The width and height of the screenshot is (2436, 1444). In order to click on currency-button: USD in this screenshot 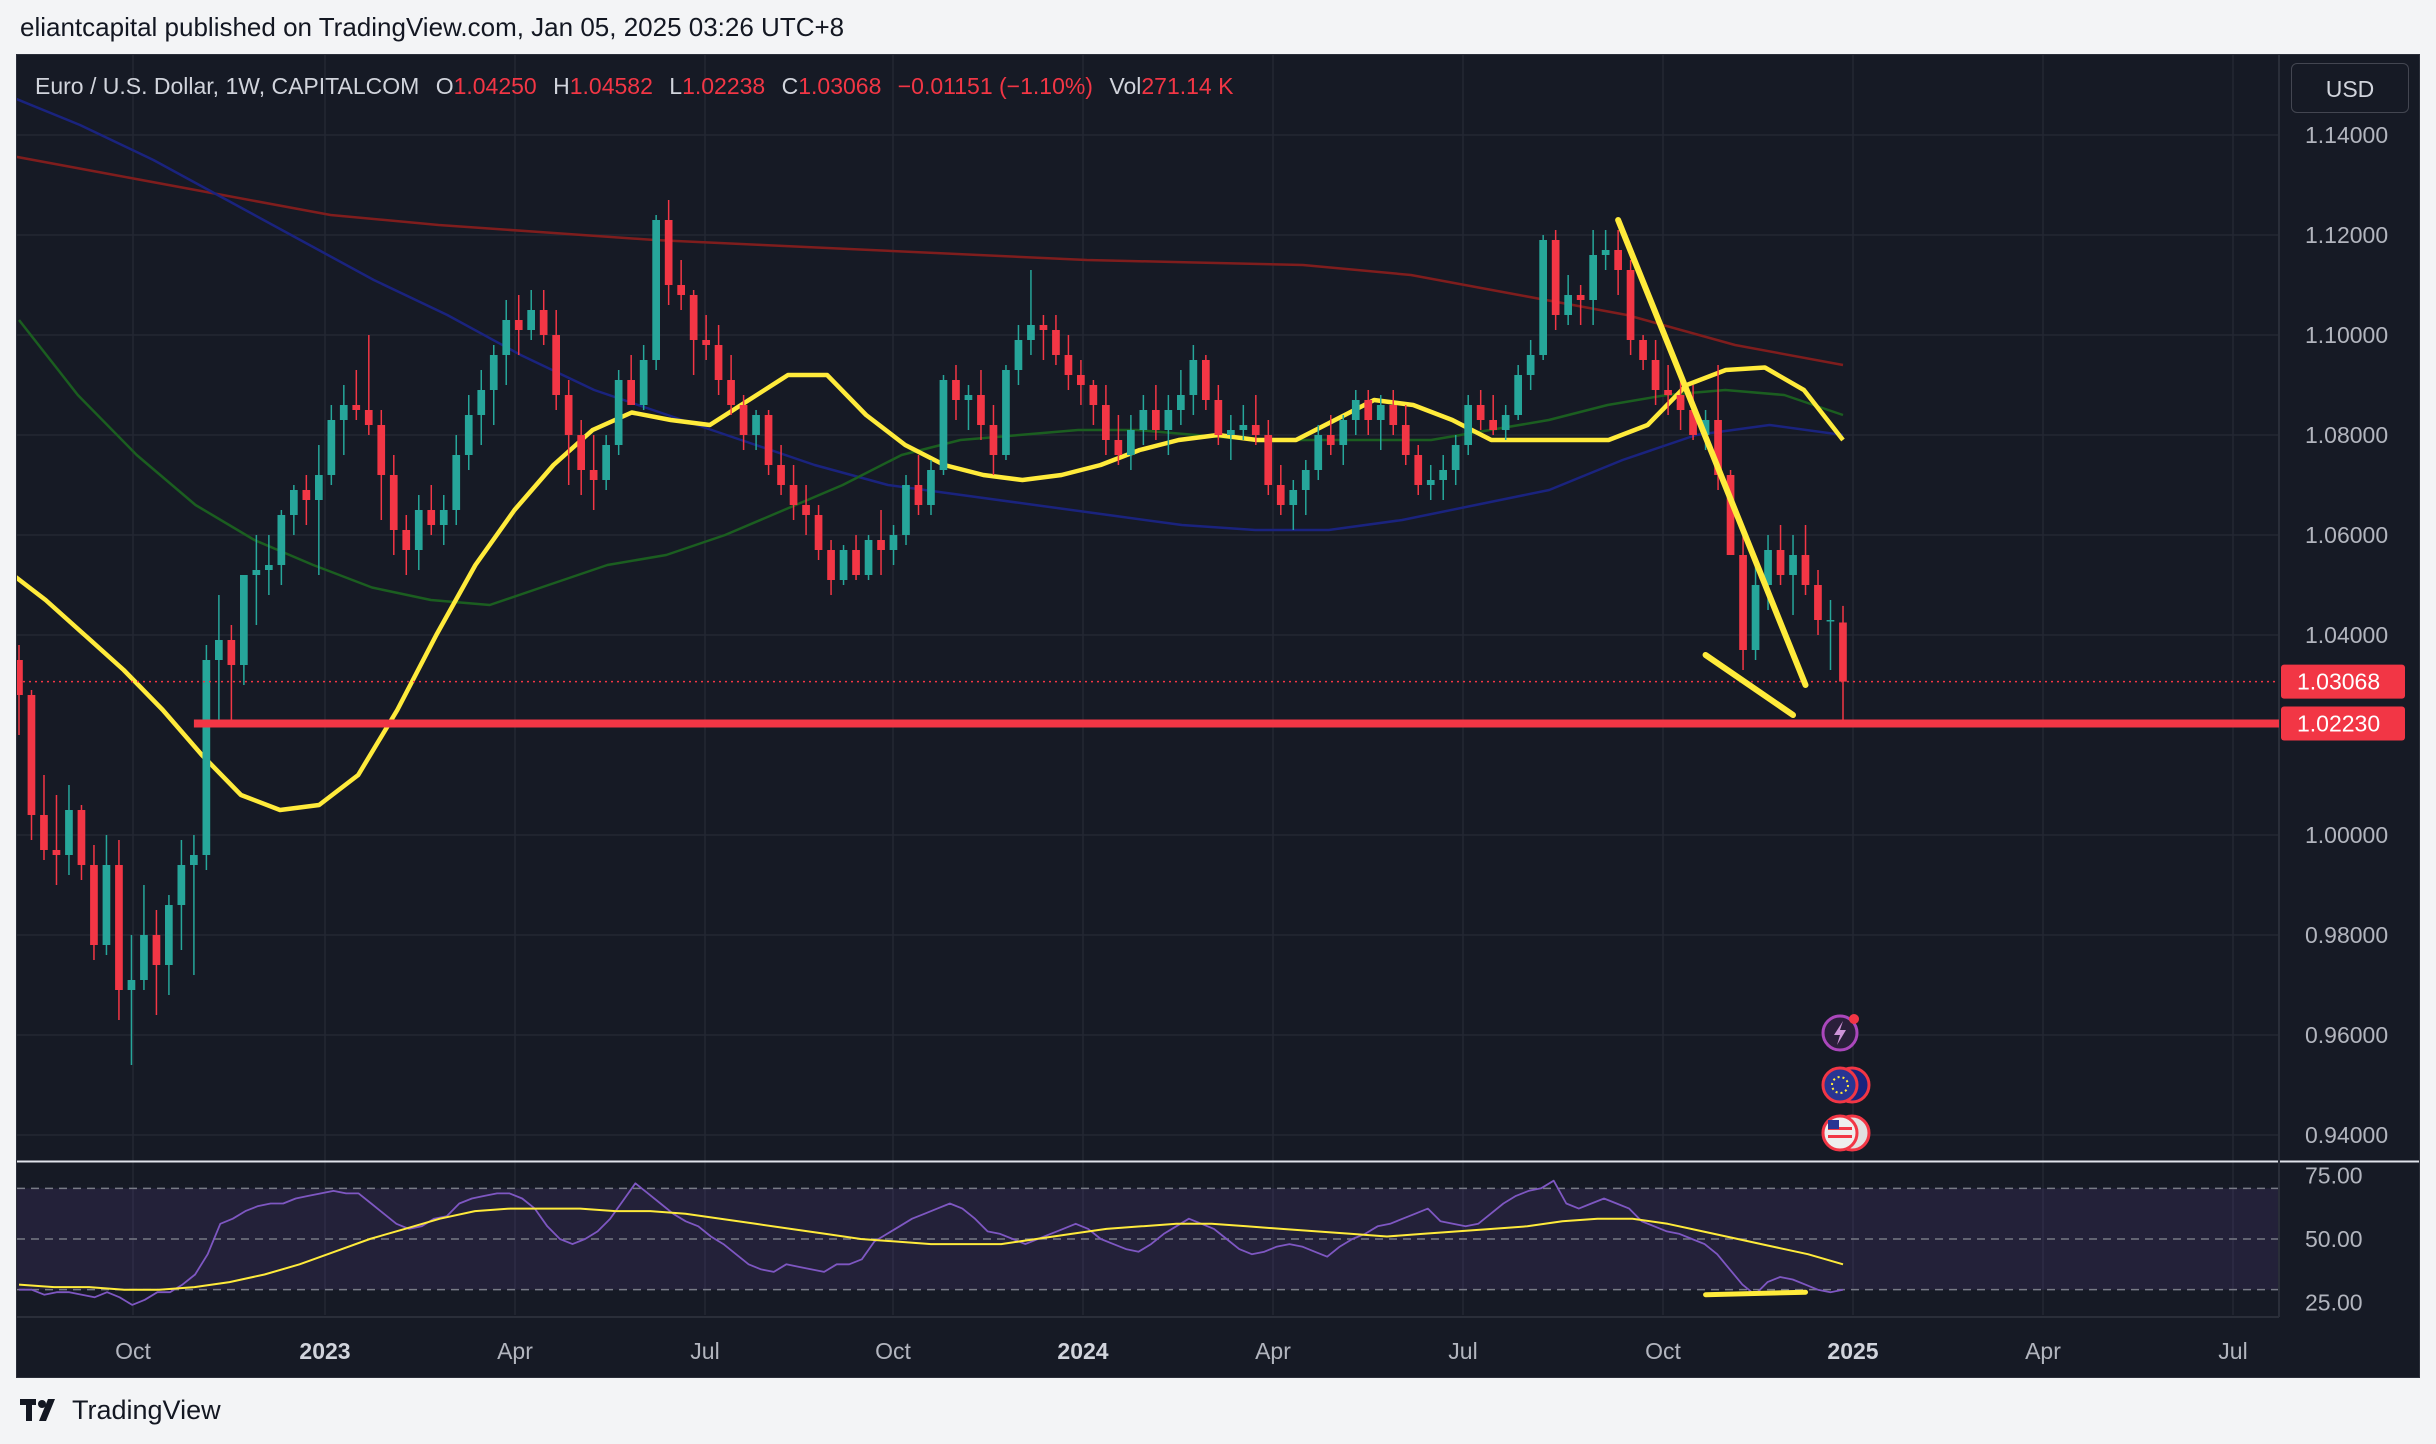, I will do `click(2350, 88)`.